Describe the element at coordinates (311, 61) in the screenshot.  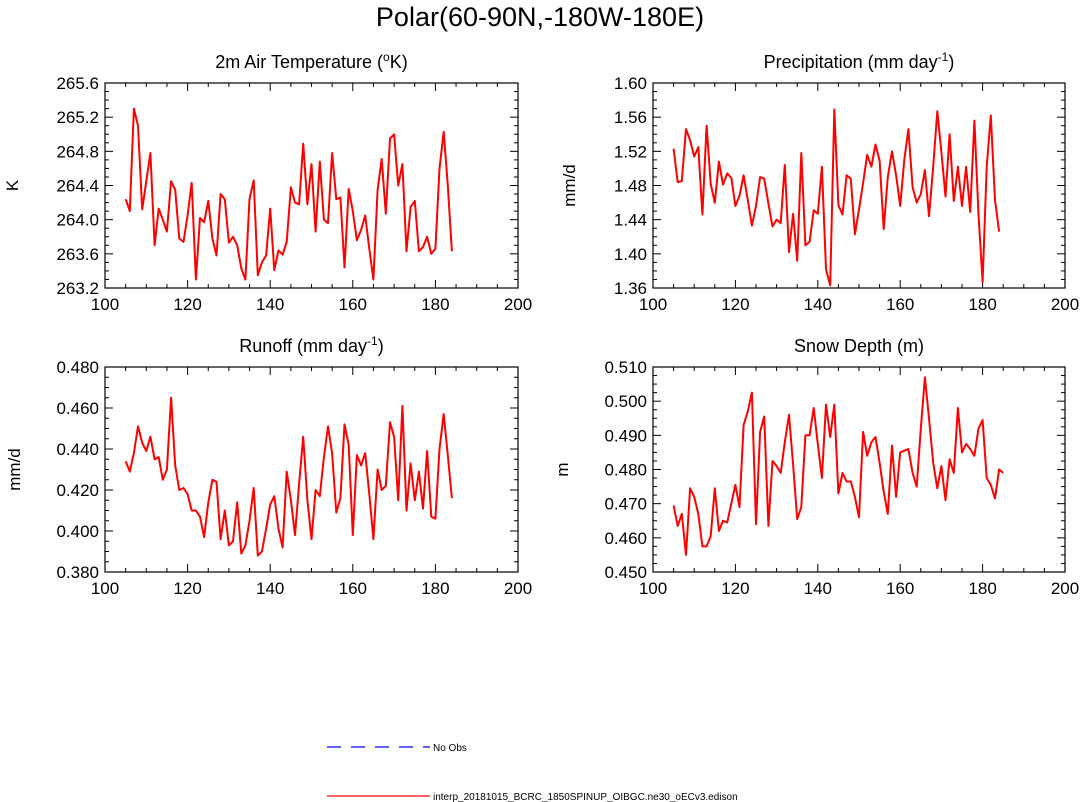
I see `panel-title: 2m Air Temperature (oK)` at that location.